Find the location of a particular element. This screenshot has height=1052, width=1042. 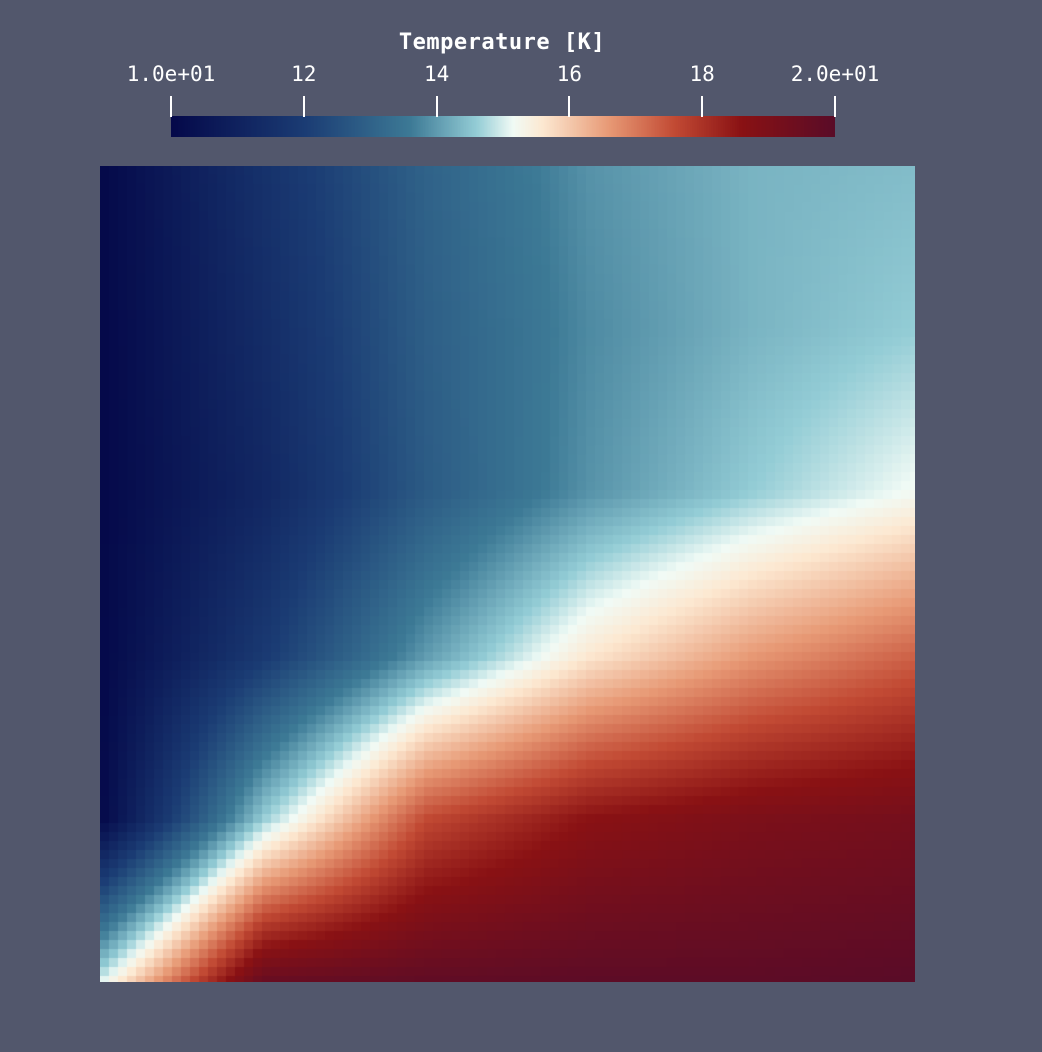

colorbar-tick-label: 18 is located at coordinates (702, 74).